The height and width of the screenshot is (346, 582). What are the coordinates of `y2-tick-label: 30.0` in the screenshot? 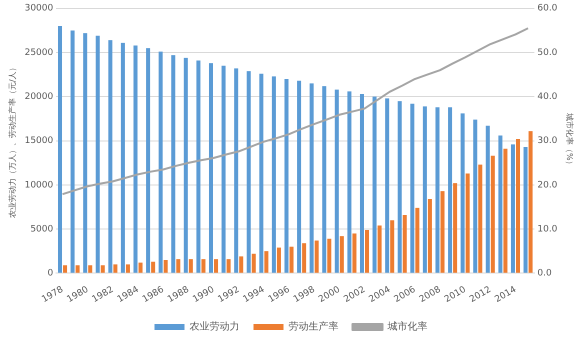 It's located at (547, 141).